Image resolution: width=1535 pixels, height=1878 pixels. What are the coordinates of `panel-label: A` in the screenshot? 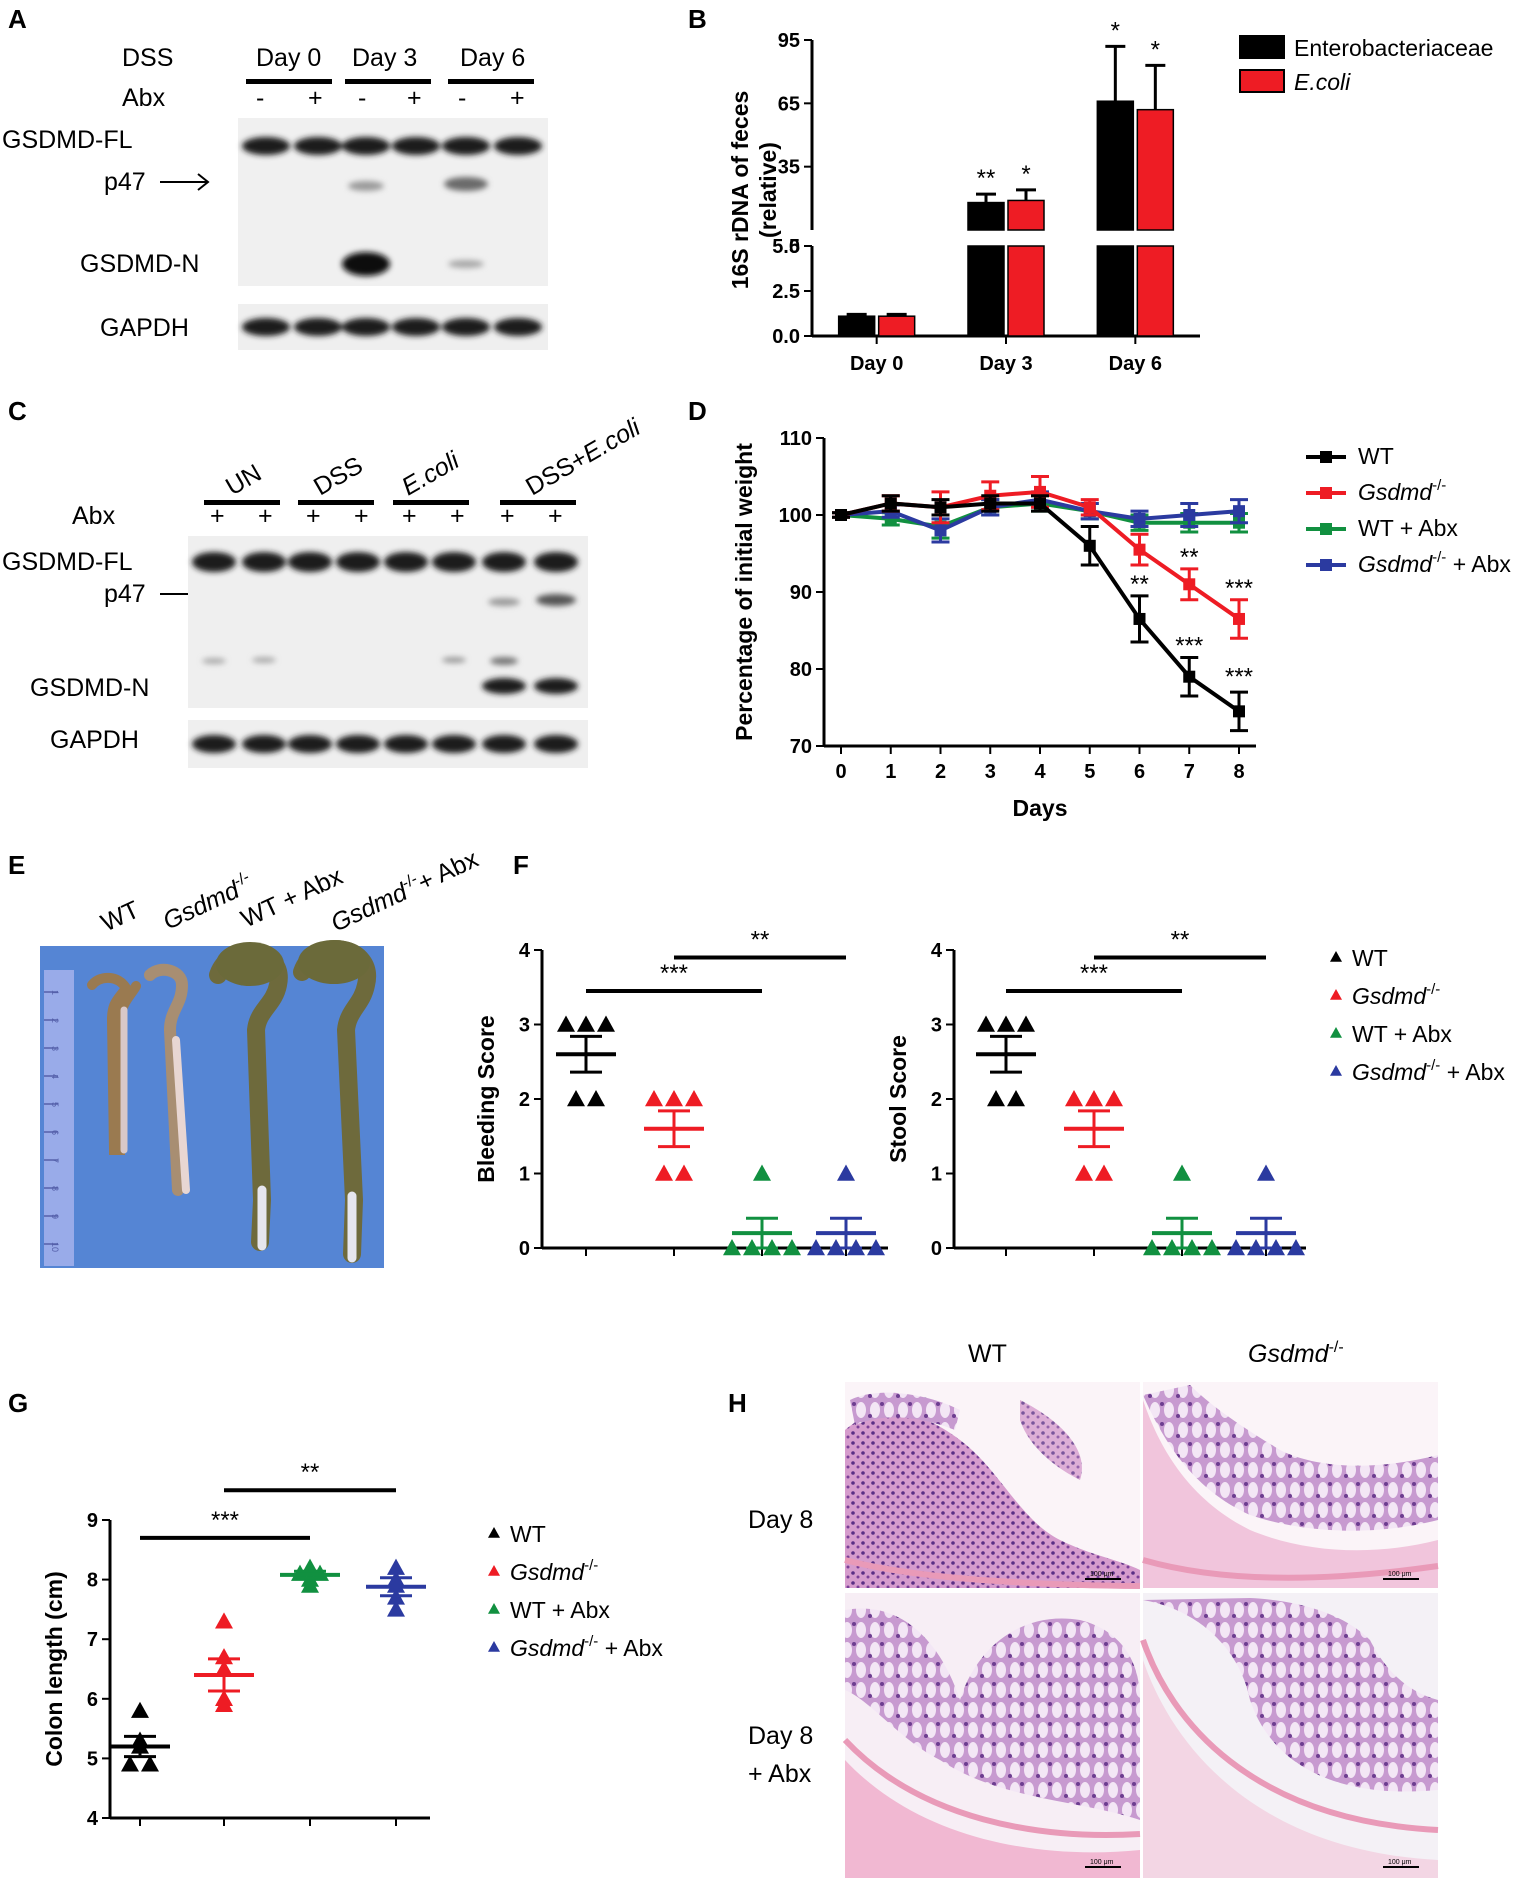 It's located at (17, 19).